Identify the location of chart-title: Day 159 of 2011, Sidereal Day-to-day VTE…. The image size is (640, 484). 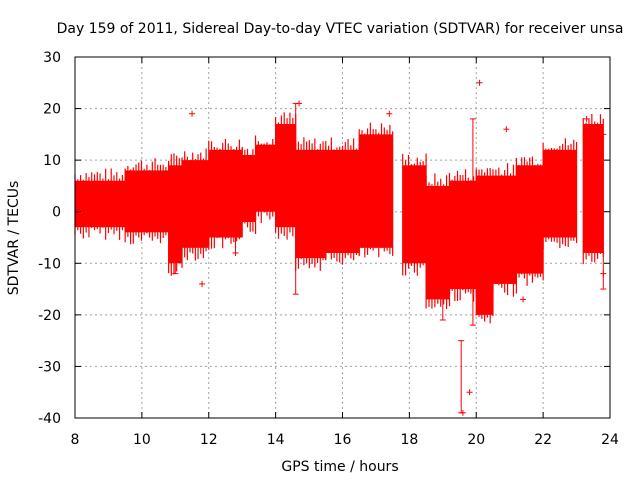
(340, 29).